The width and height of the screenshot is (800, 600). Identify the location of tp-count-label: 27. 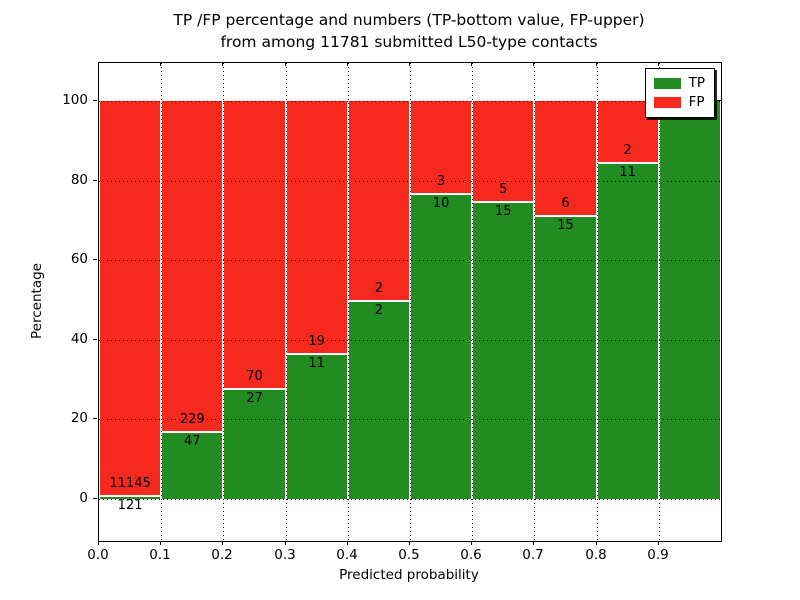
(254, 399).